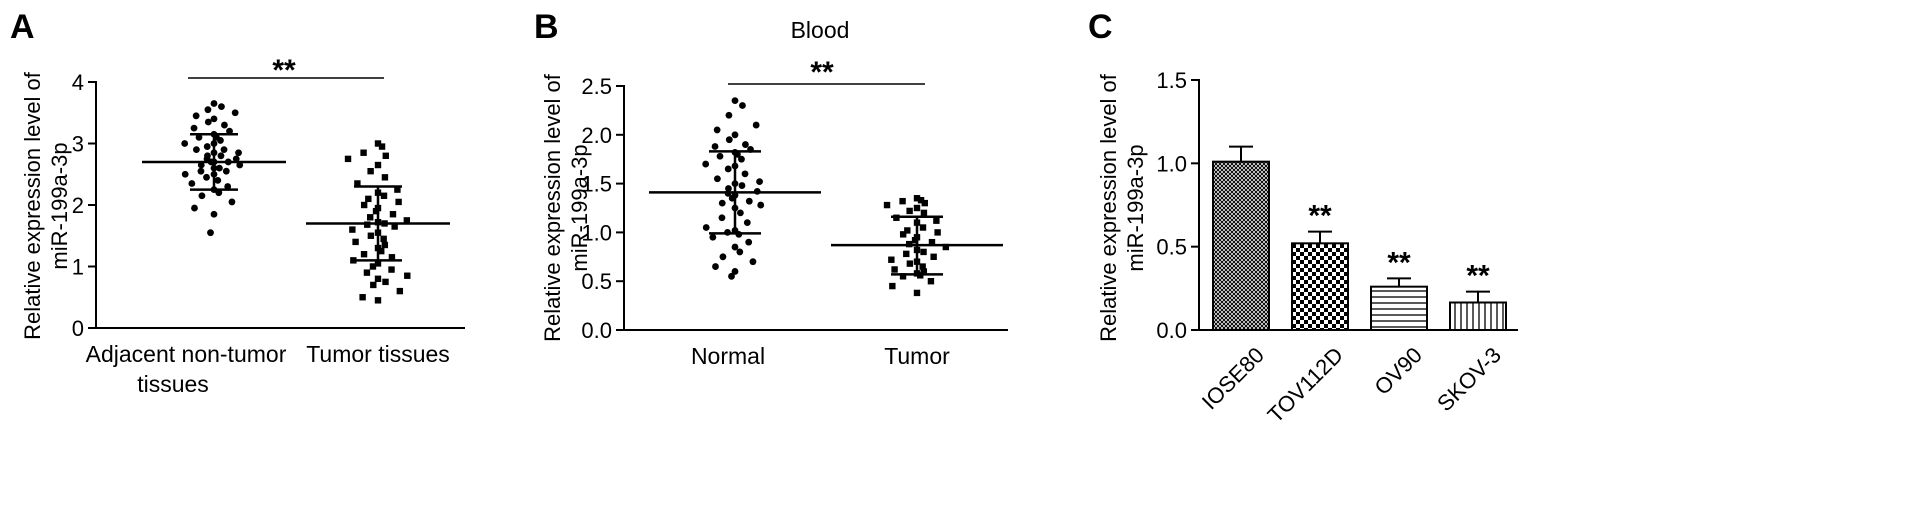 The height and width of the screenshot is (530, 1913). Describe the element at coordinates (378, 354) in the screenshot. I see `panel-a-xlabel-2: Tumor tissues` at that location.